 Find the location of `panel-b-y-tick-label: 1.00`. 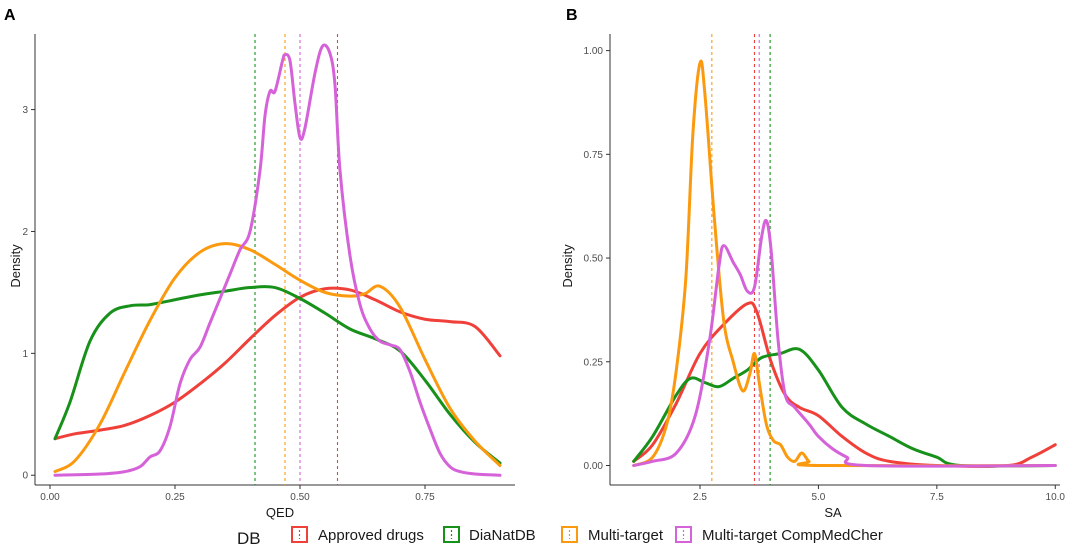

panel-b-y-tick-label: 1.00 is located at coordinates (594, 51).